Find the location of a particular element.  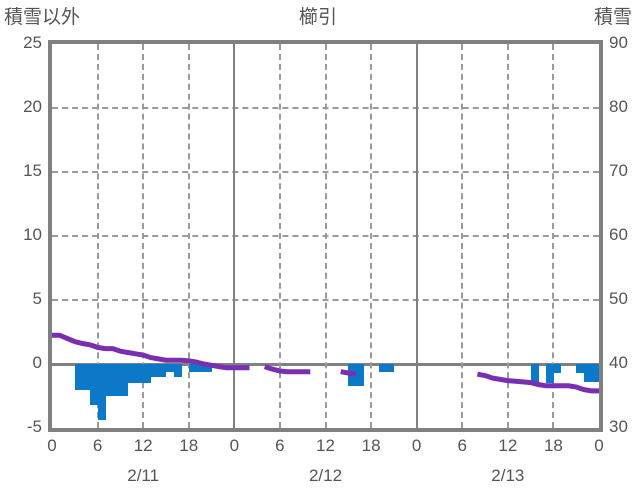

left-axis-unit-label: 積雪以外 is located at coordinates (42, 17).